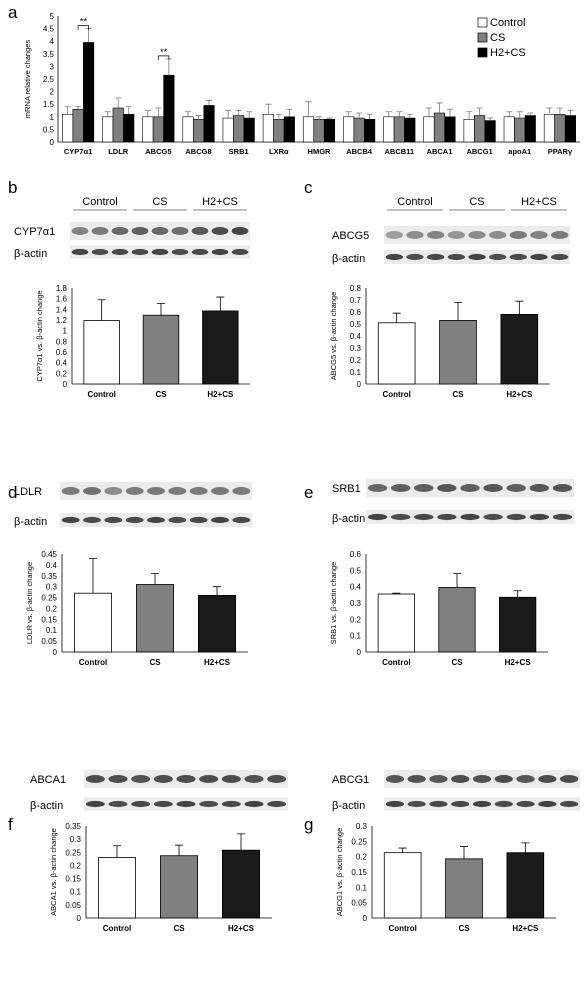 This screenshot has width=586, height=992. I want to click on a-y-tick: 2.5, so click(49, 79).